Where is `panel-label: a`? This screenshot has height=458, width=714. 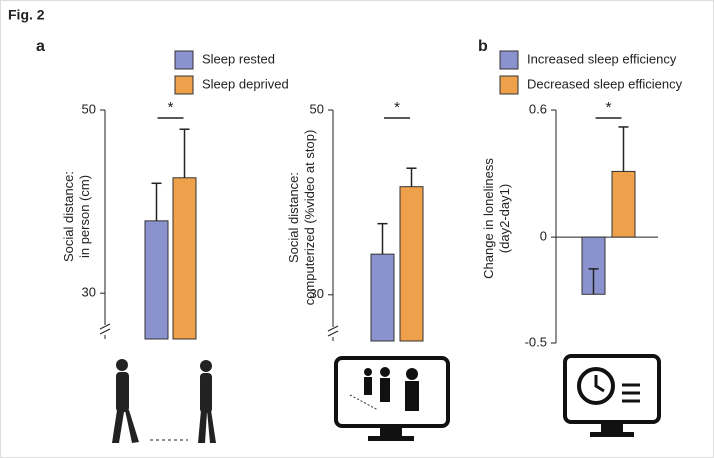
panel-label: a is located at coordinates (40, 46).